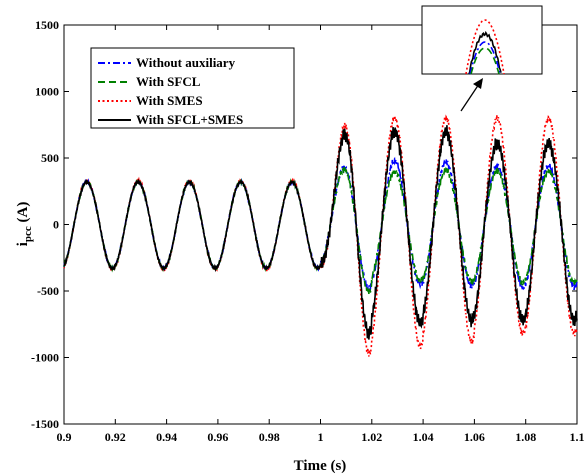  I want to click on y-tick-label: -1000, so click(45, 358).